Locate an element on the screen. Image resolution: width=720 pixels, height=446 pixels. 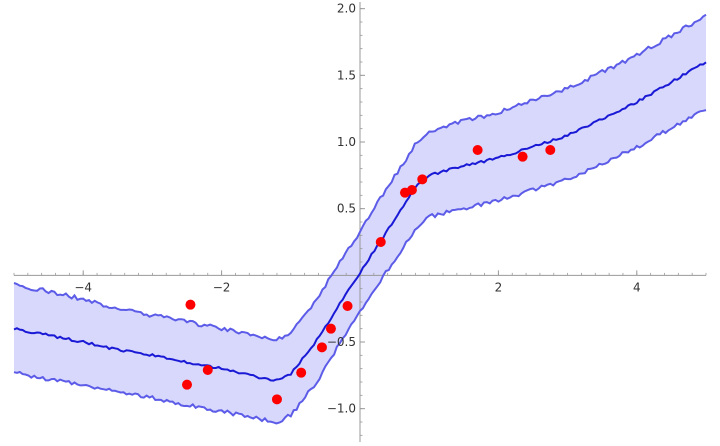
y-tick-label: 1.5 is located at coordinates (346, 75).